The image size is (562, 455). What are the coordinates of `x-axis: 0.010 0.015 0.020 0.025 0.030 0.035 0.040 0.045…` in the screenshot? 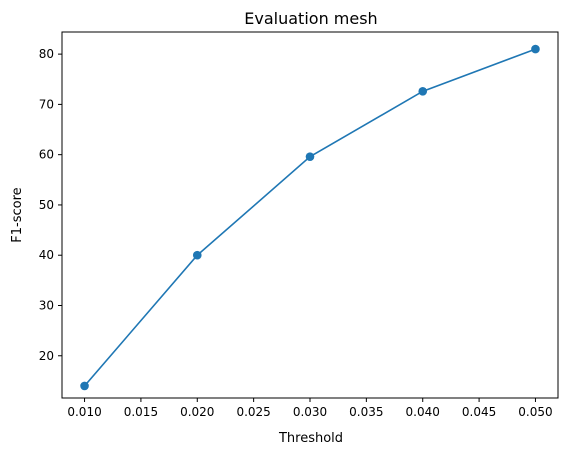 It's located at (310, 408).